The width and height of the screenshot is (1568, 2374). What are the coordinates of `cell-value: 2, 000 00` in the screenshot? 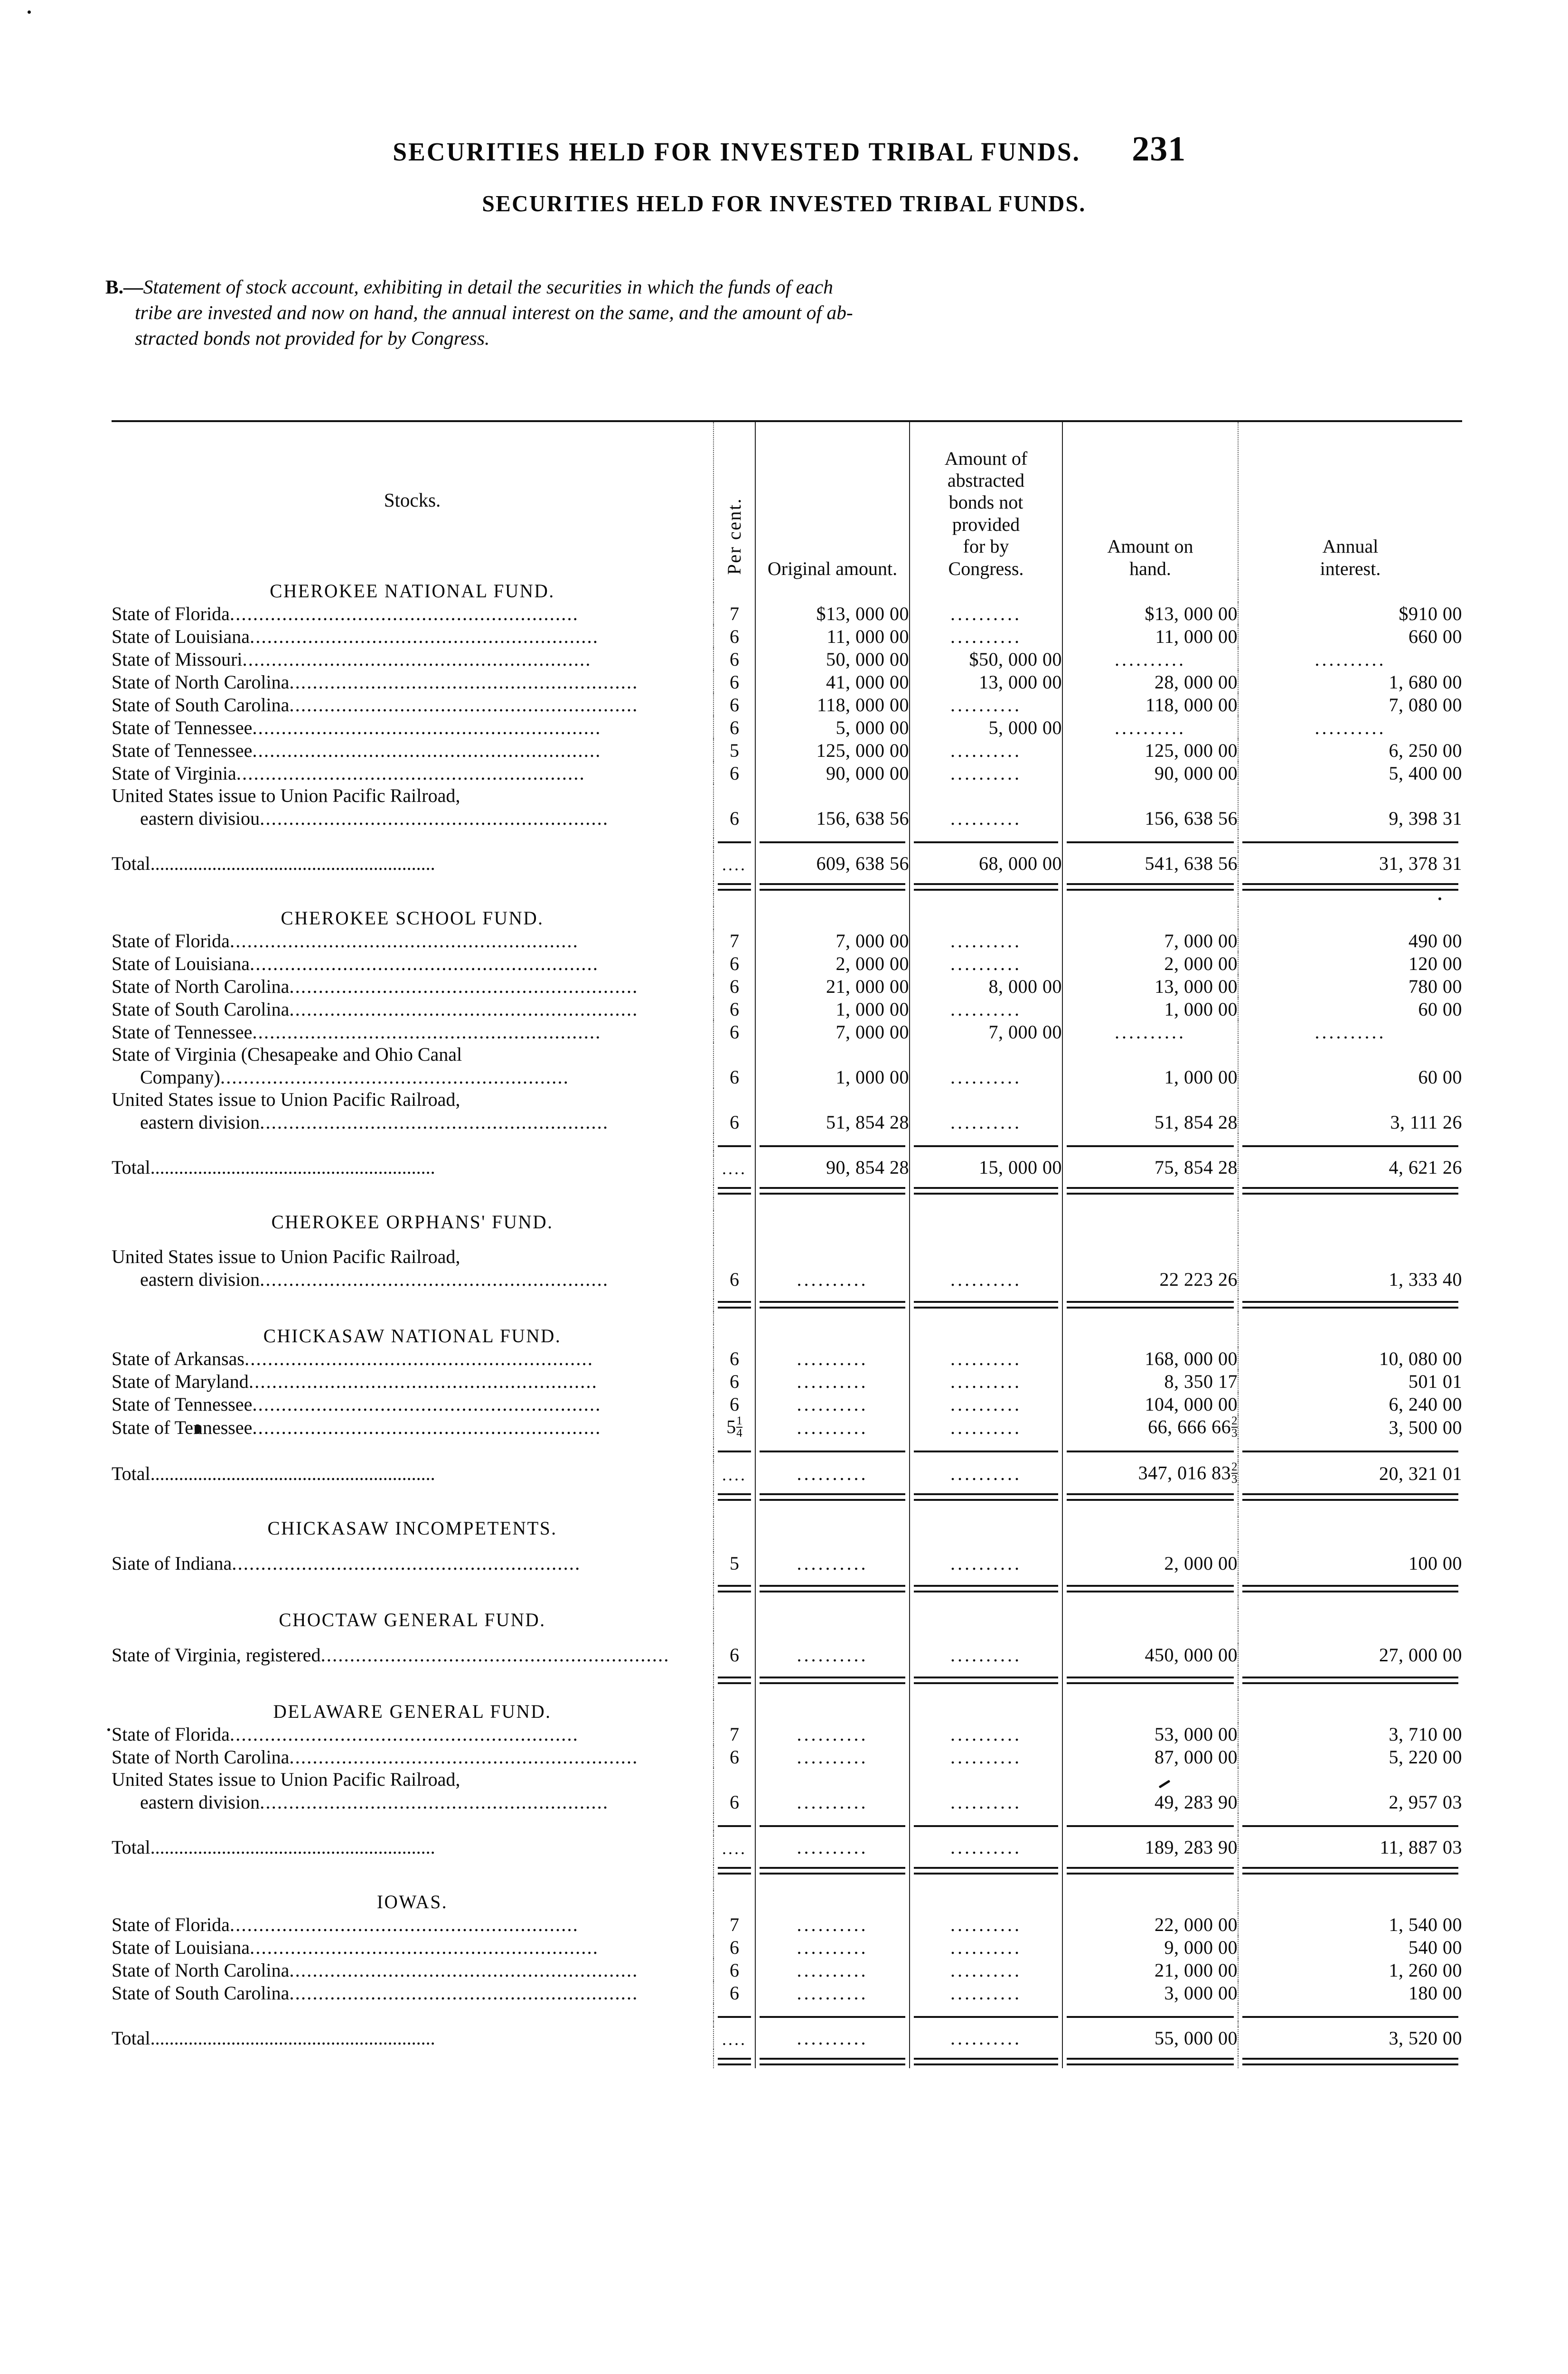 It's located at (833, 963).